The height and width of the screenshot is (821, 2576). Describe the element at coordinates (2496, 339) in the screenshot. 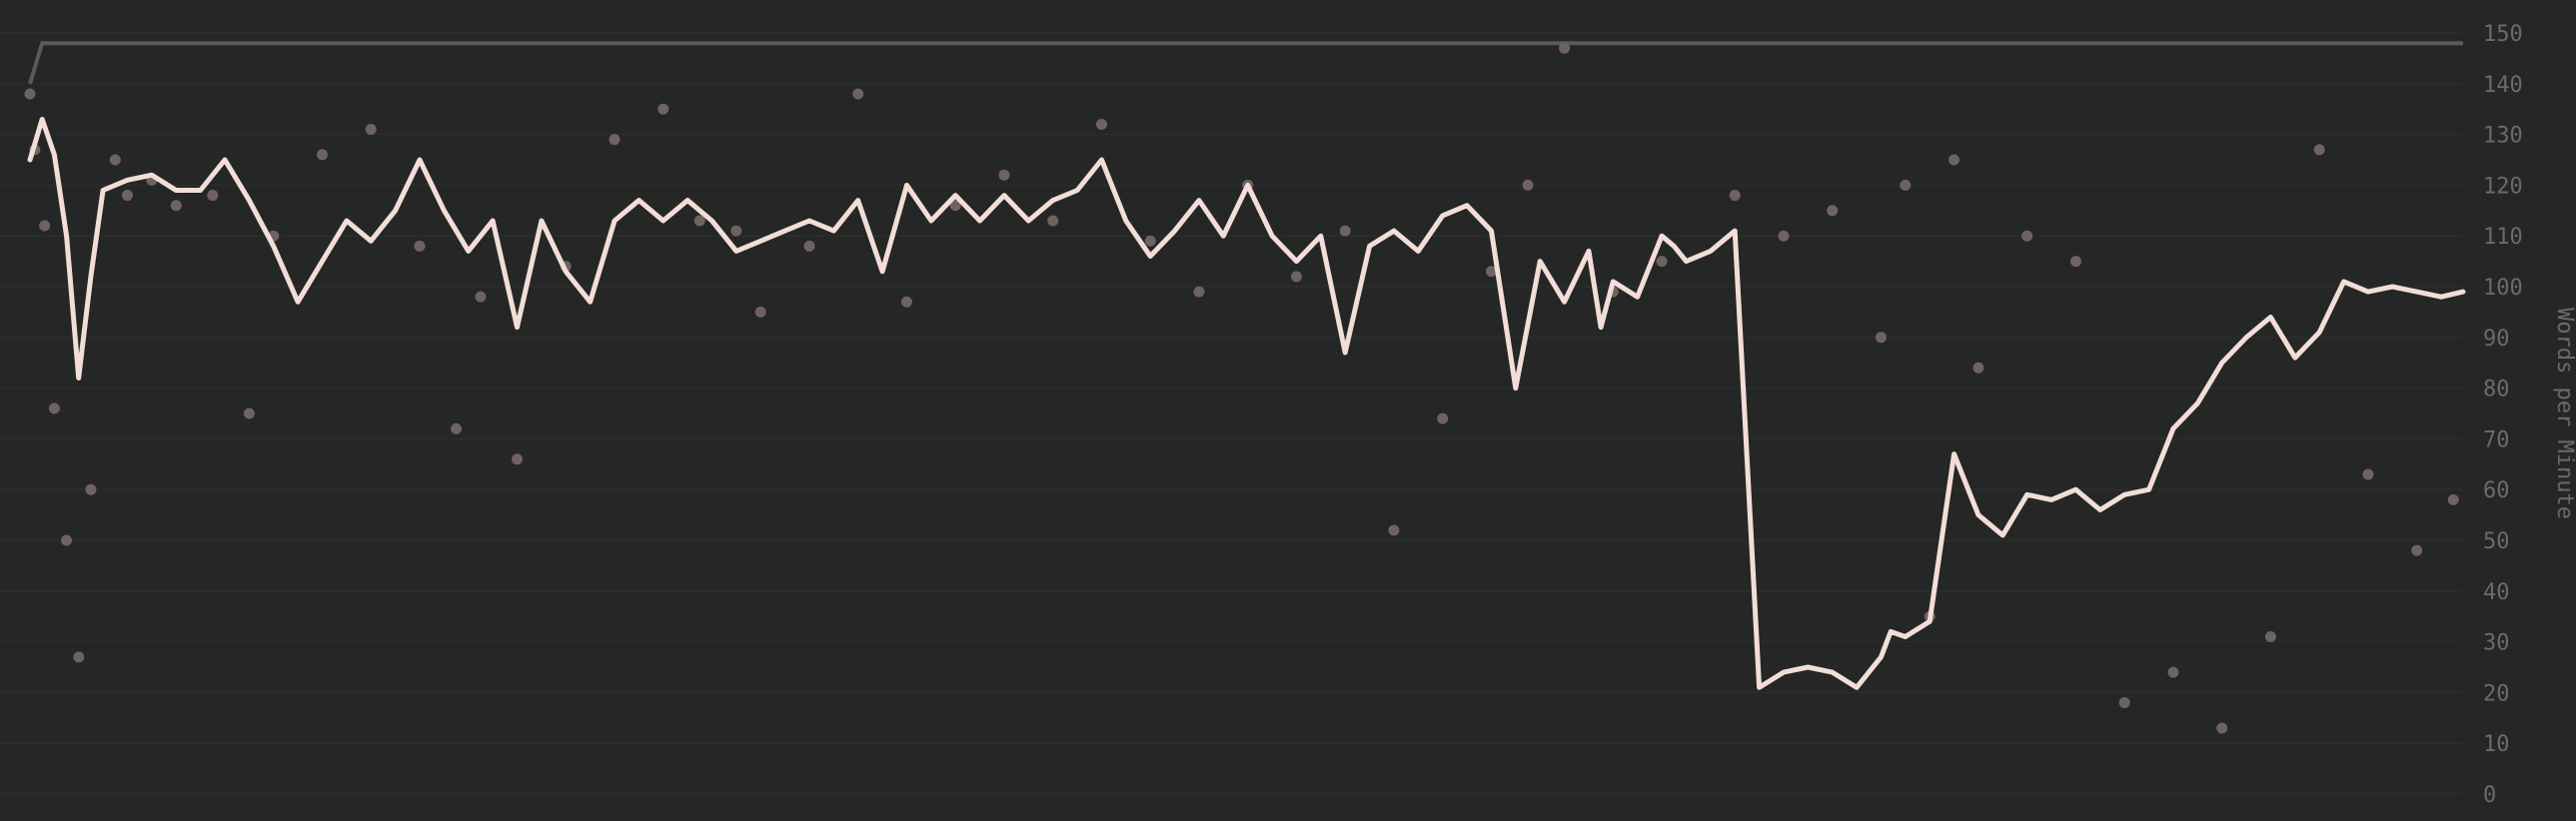

I see `y-tick-label: 90` at that location.